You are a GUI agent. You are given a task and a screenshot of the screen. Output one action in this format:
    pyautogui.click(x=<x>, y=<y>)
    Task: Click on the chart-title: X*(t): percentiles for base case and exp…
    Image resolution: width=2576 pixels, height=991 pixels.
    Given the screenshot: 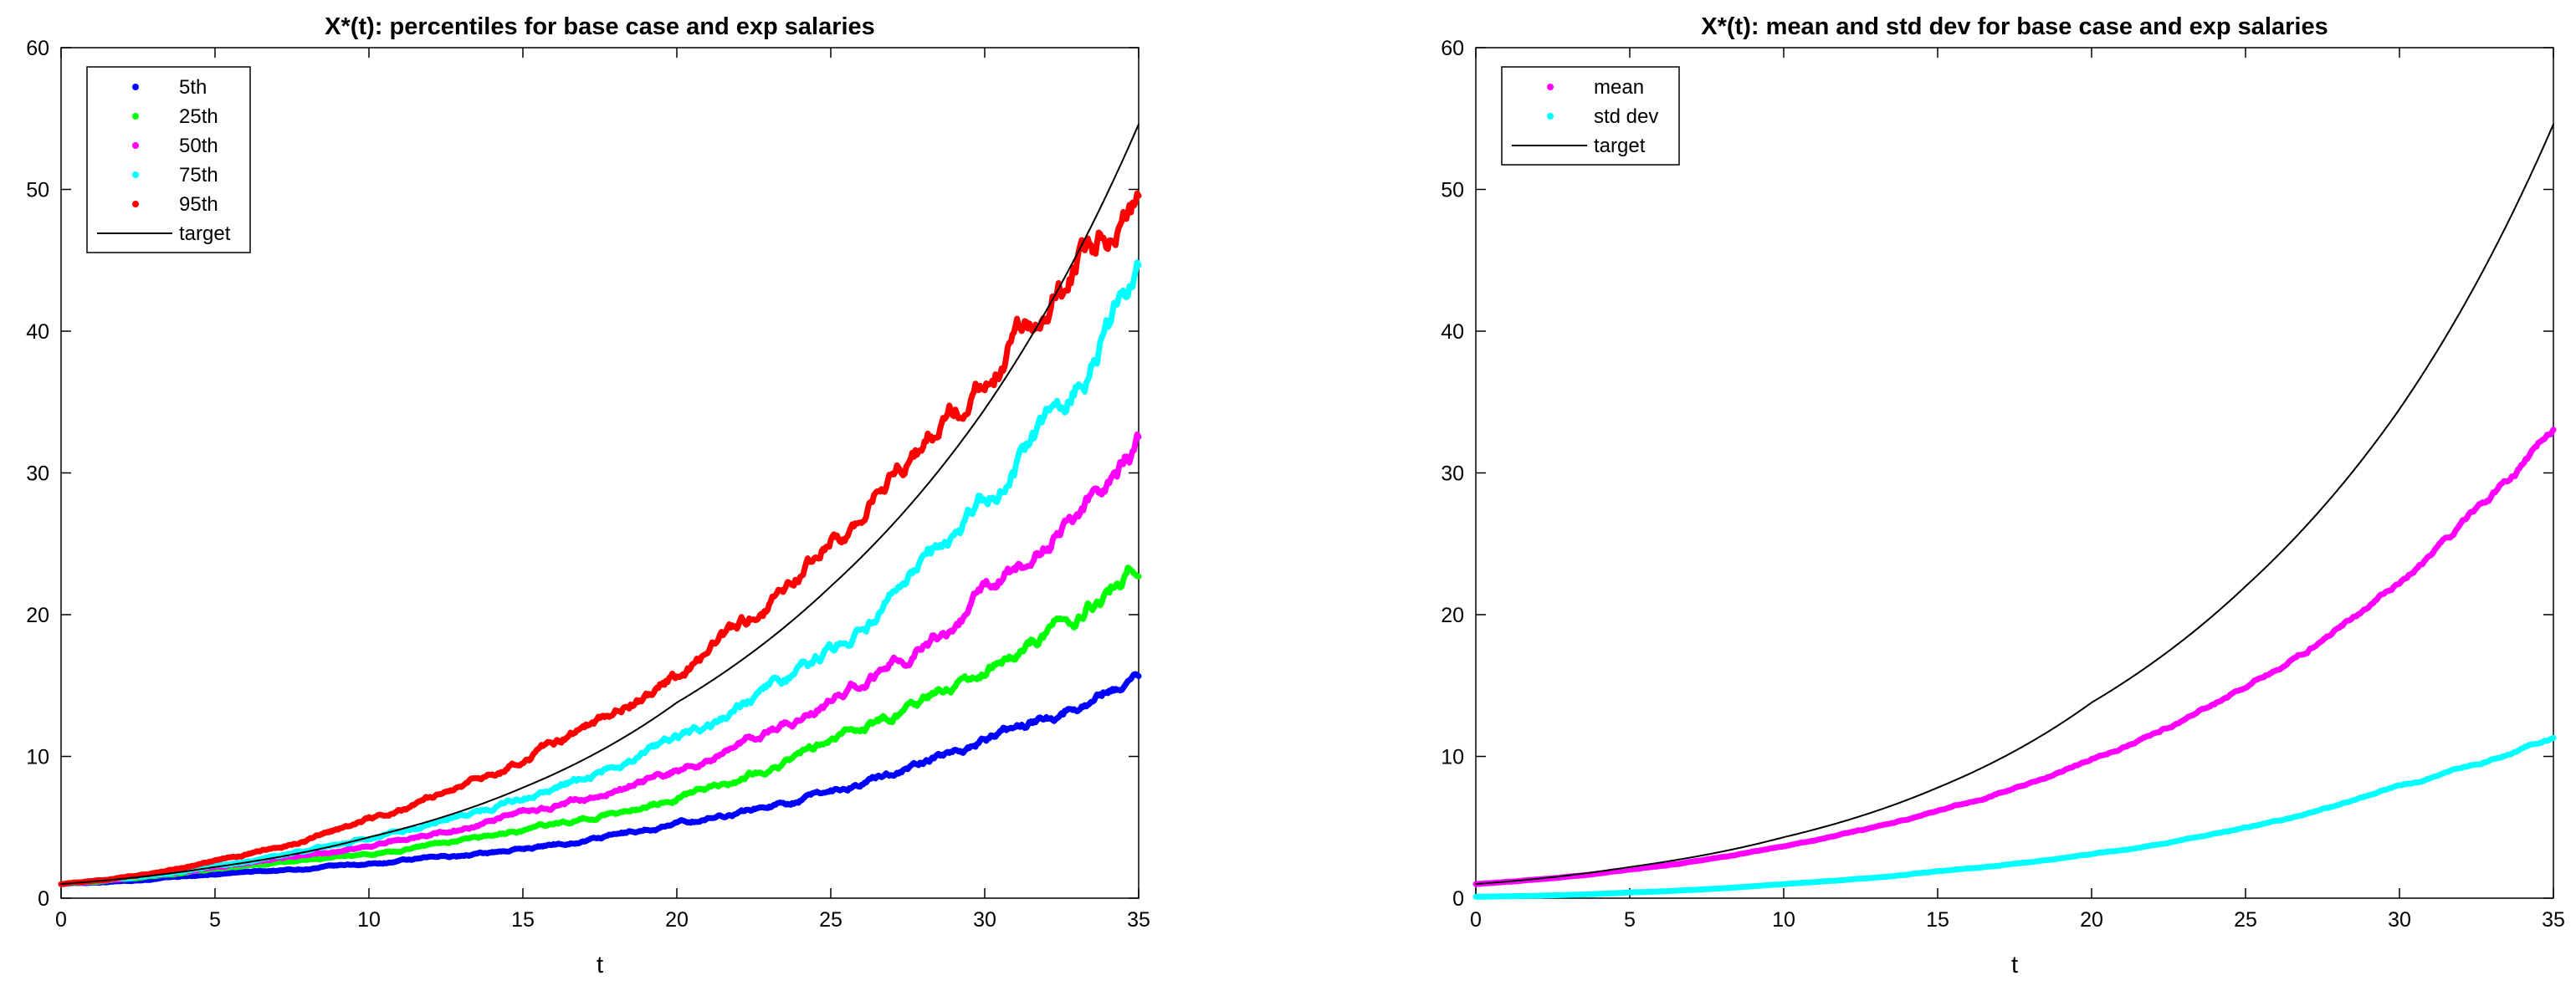 What is the action you would take?
    pyautogui.click(x=600, y=26)
    